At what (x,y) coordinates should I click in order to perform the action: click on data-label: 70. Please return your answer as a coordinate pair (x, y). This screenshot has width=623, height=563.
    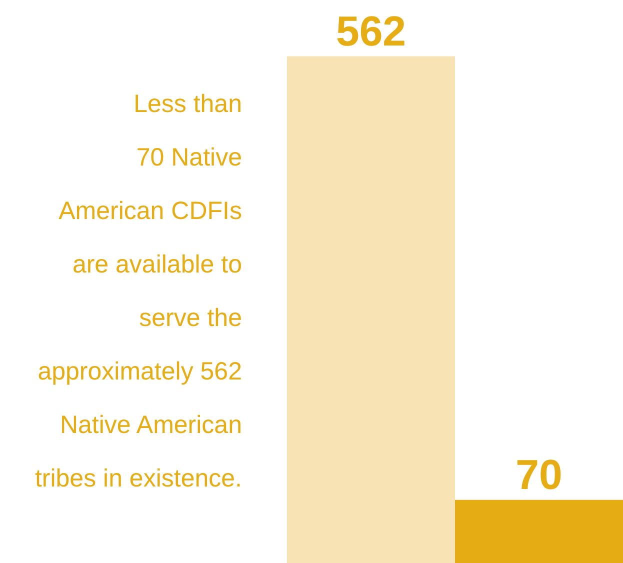
    Looking at the image, I should click on (539, 474).